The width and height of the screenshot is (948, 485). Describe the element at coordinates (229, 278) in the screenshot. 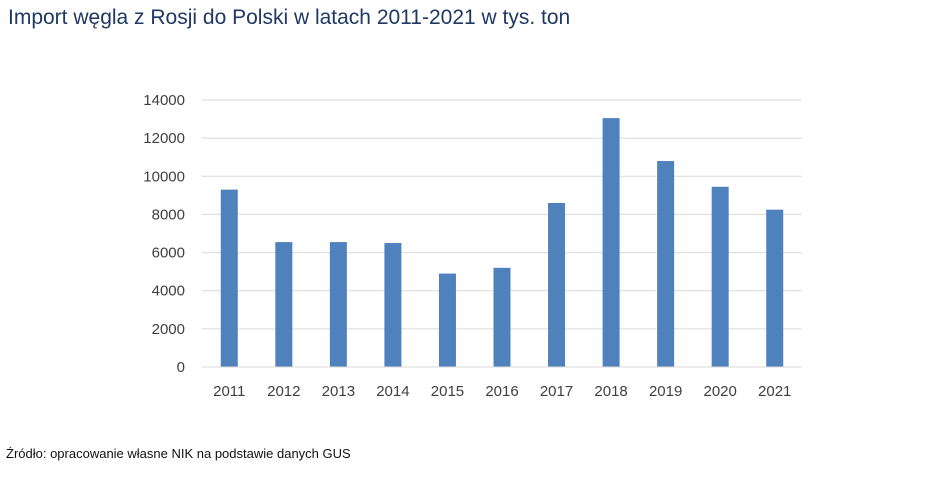

I see `bar-2011` at that location.